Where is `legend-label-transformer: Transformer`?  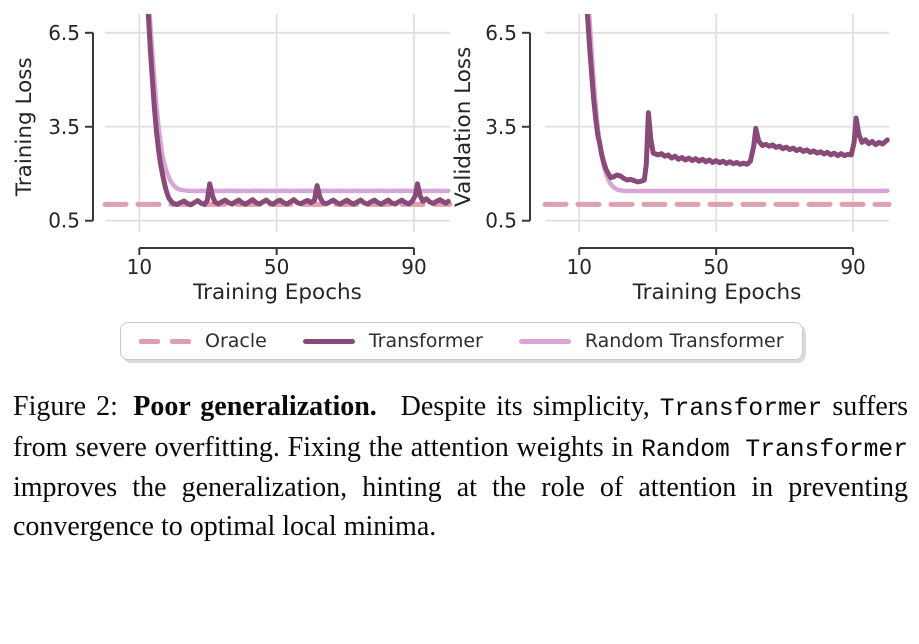
legend-label-transformer: Transformer is located at coordinates (425, 341).